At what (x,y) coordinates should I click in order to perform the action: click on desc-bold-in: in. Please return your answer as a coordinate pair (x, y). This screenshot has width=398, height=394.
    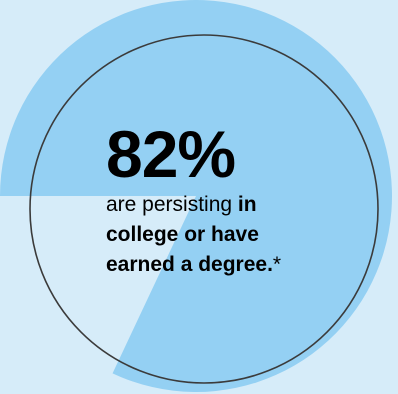
    Looking at the image, I should click on (247, 204).